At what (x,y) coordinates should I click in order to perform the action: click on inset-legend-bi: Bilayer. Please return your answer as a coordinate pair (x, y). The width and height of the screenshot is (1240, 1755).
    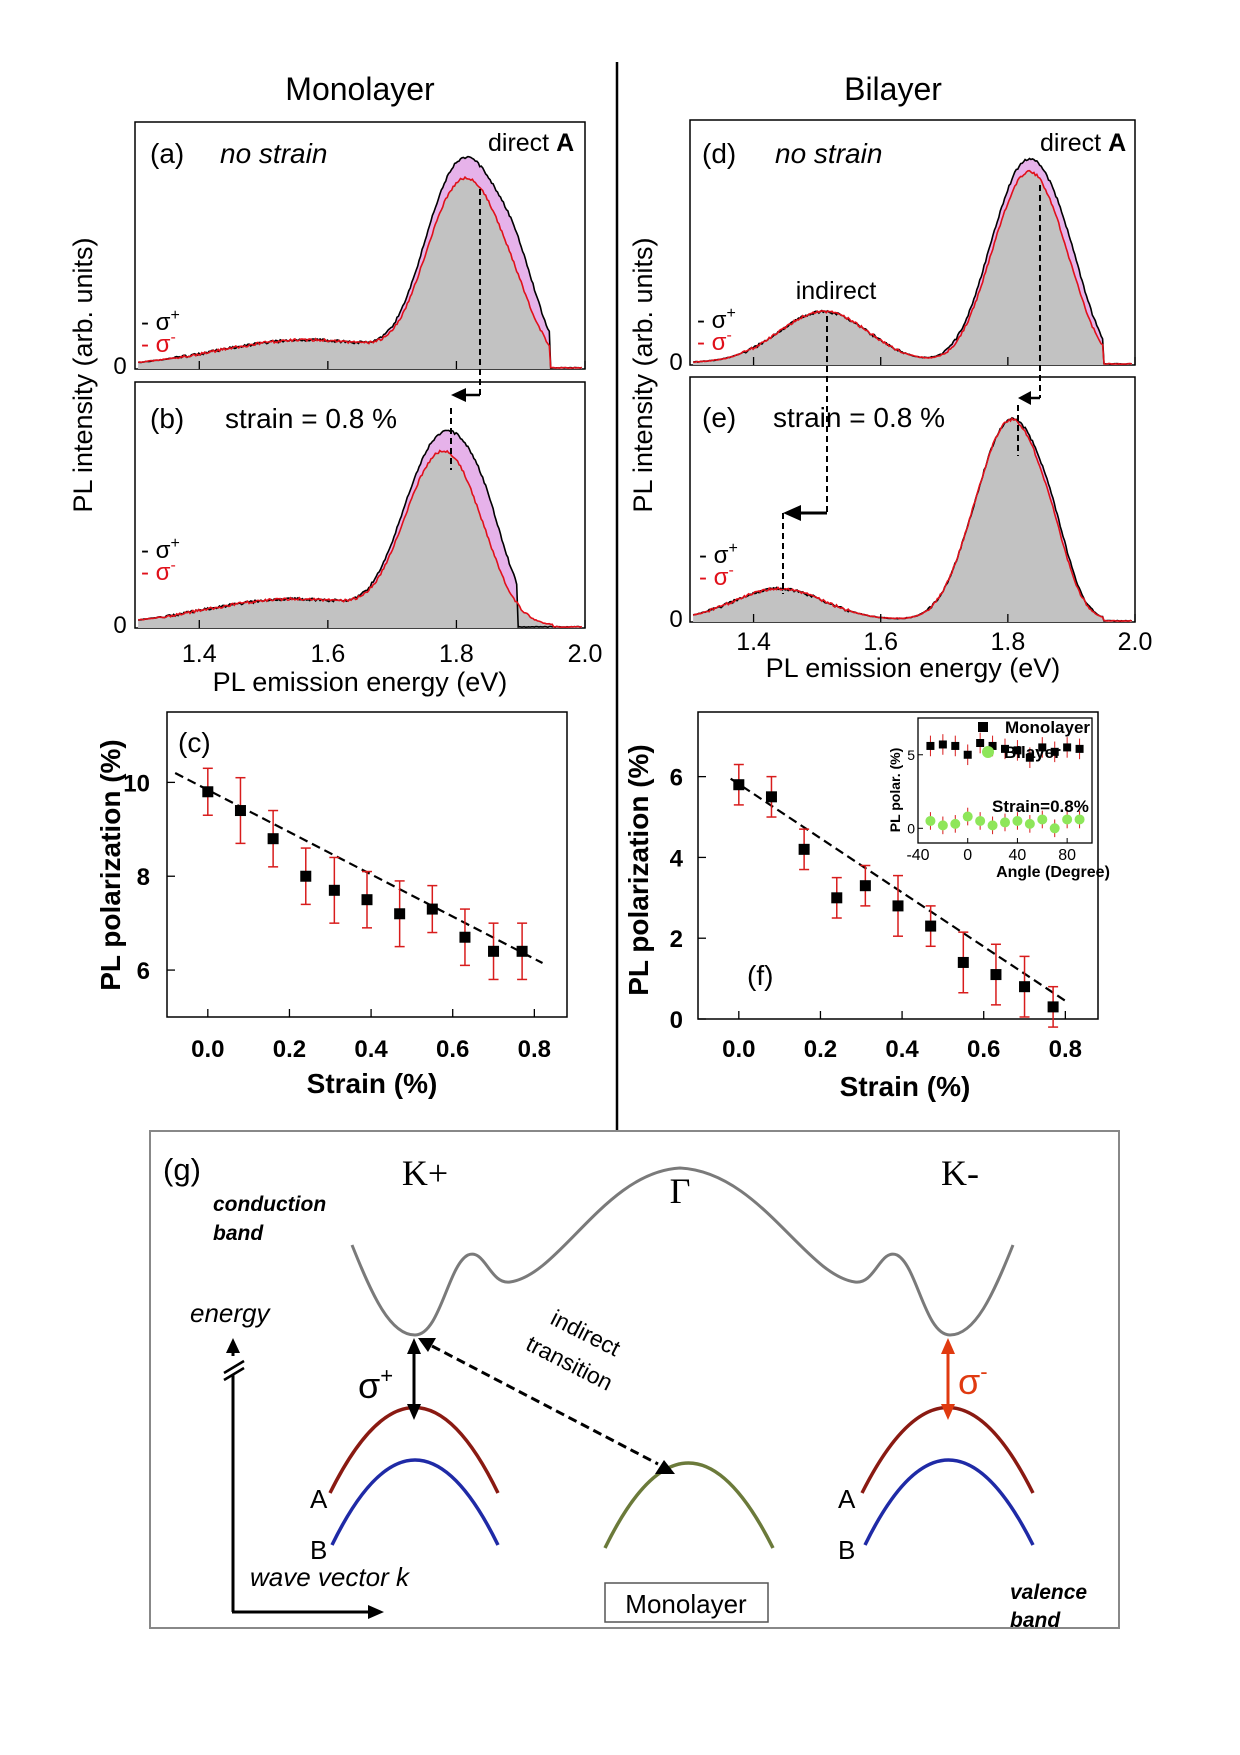
    Looking at the image, I should click on (1032, 752).